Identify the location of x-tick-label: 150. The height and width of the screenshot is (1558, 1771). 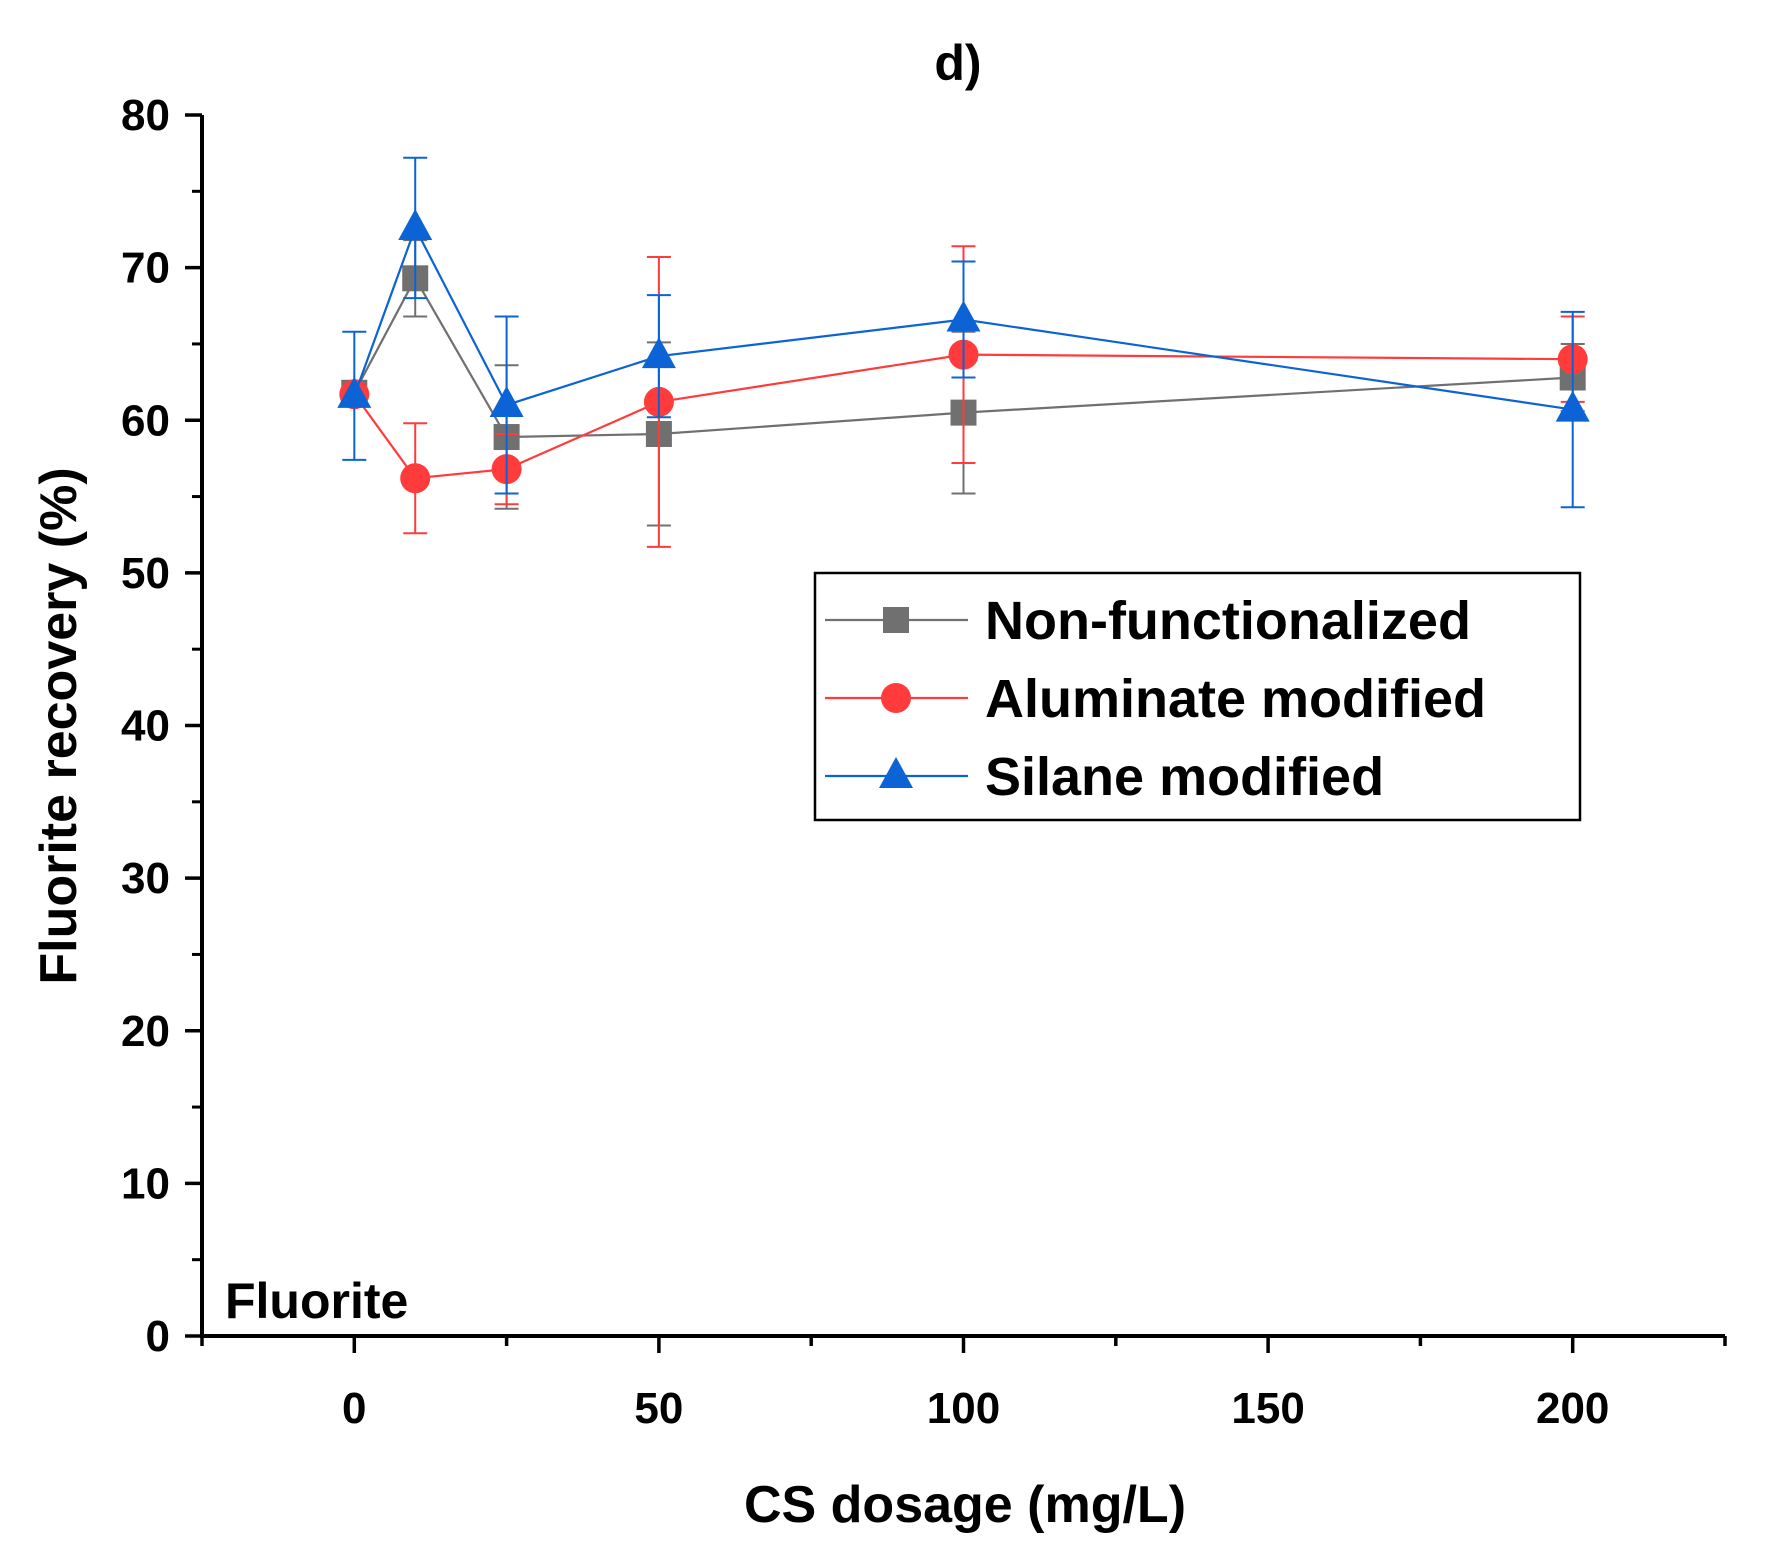
(1267, 1408).